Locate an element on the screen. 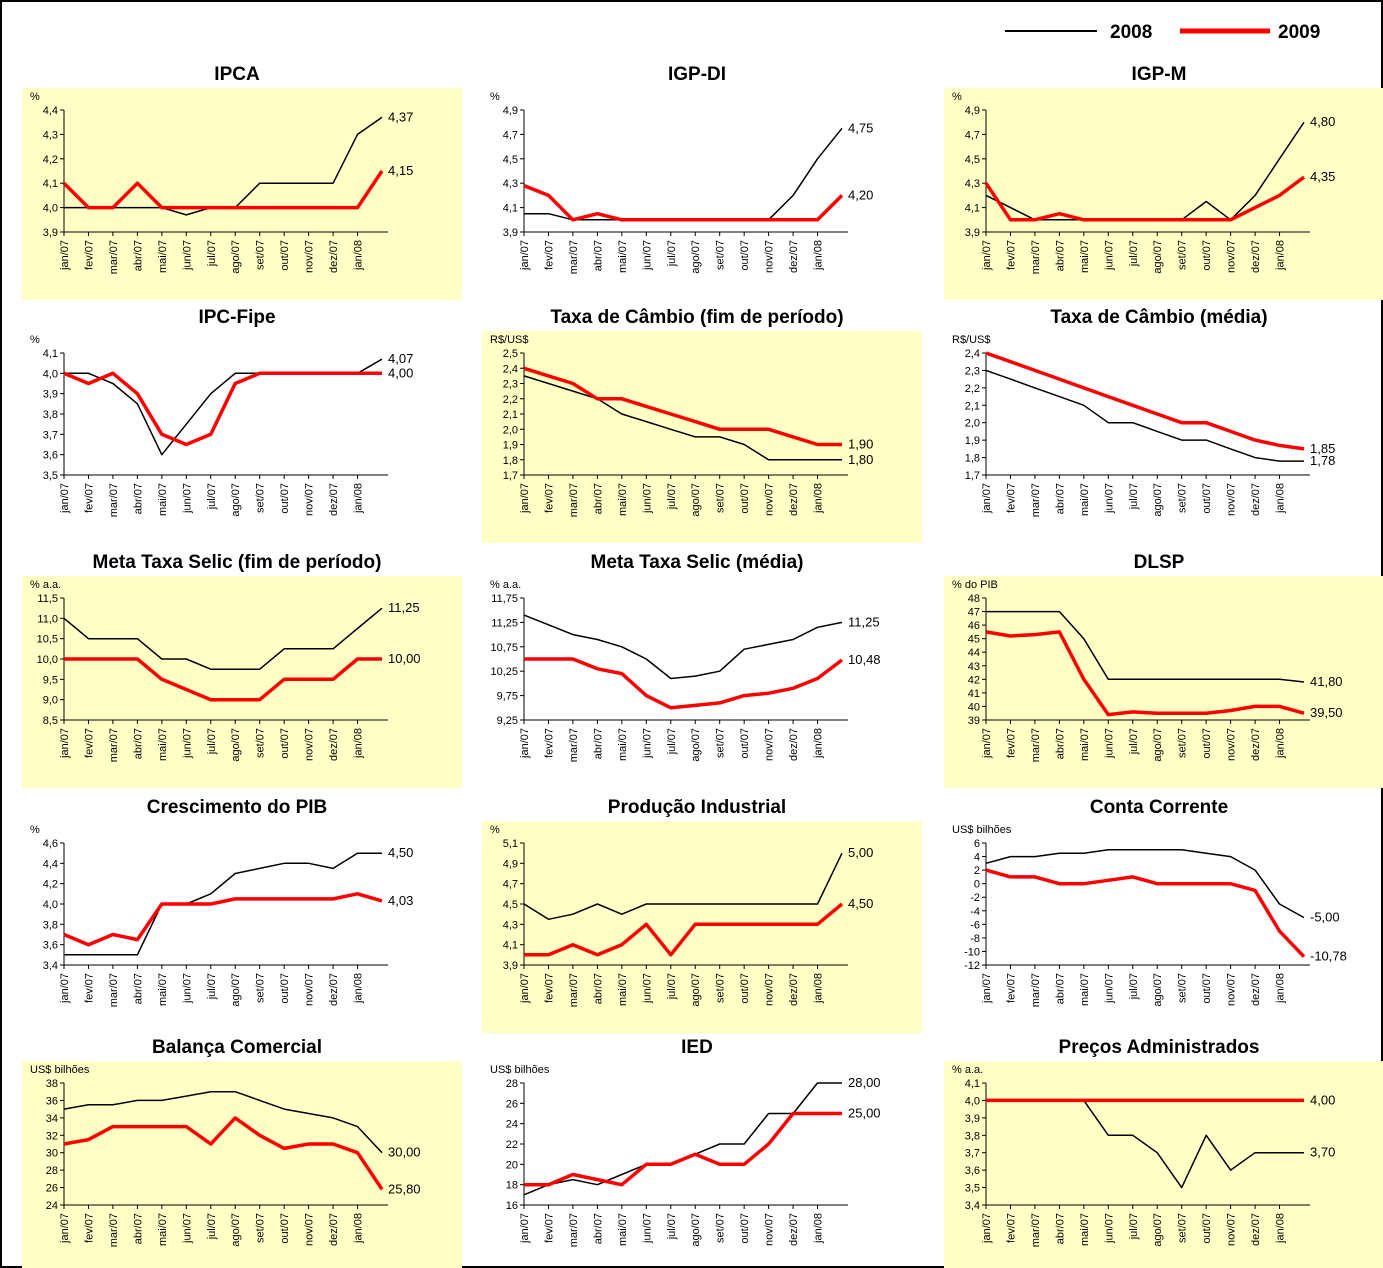 The image size is (1383, 1268). y-tick-label: 28 is located at coordinates (52, 1171).